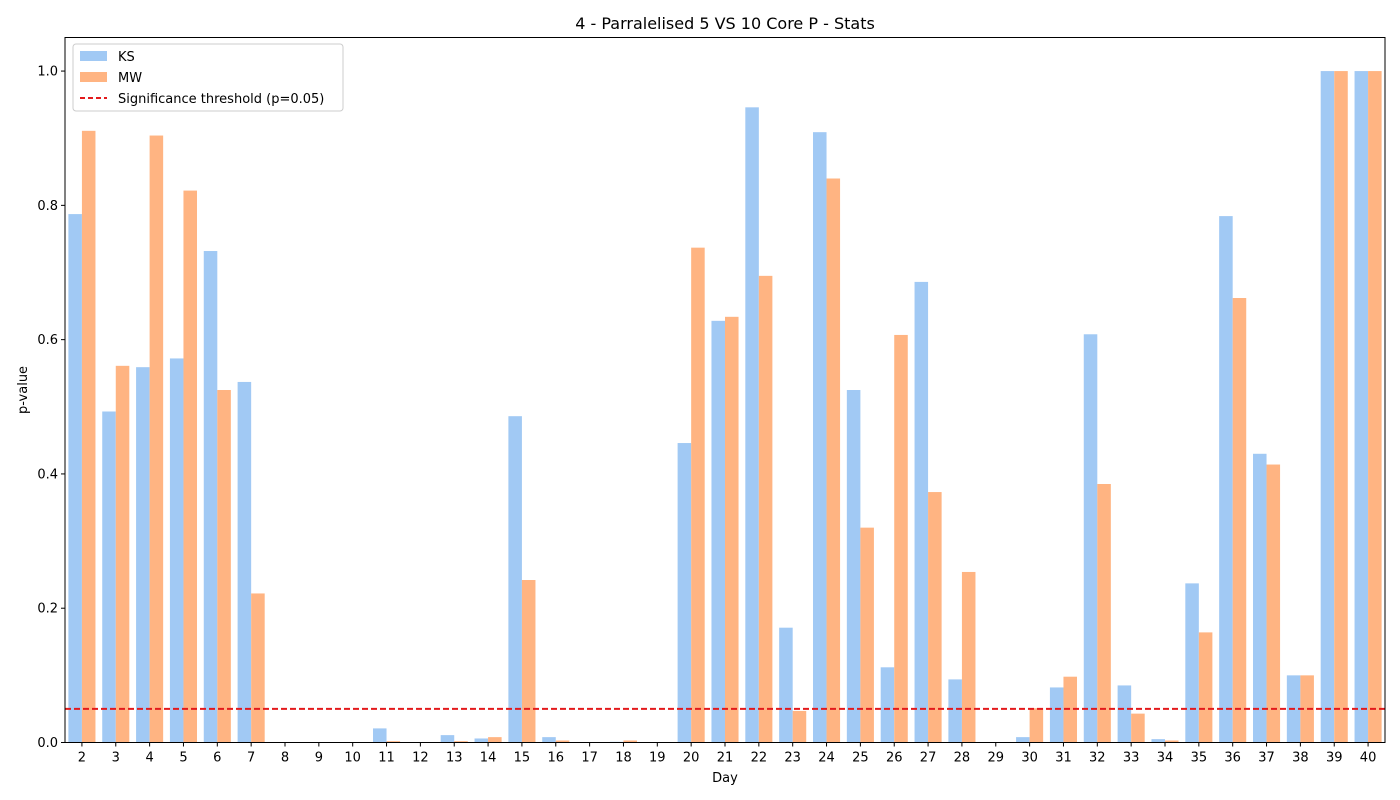 Image resolution: width=1400 pixels, height=800 pixels. I want to click on chart-title: 4 - Parralelised 5 VS 10 Core P - Stats, so click(725, 23).